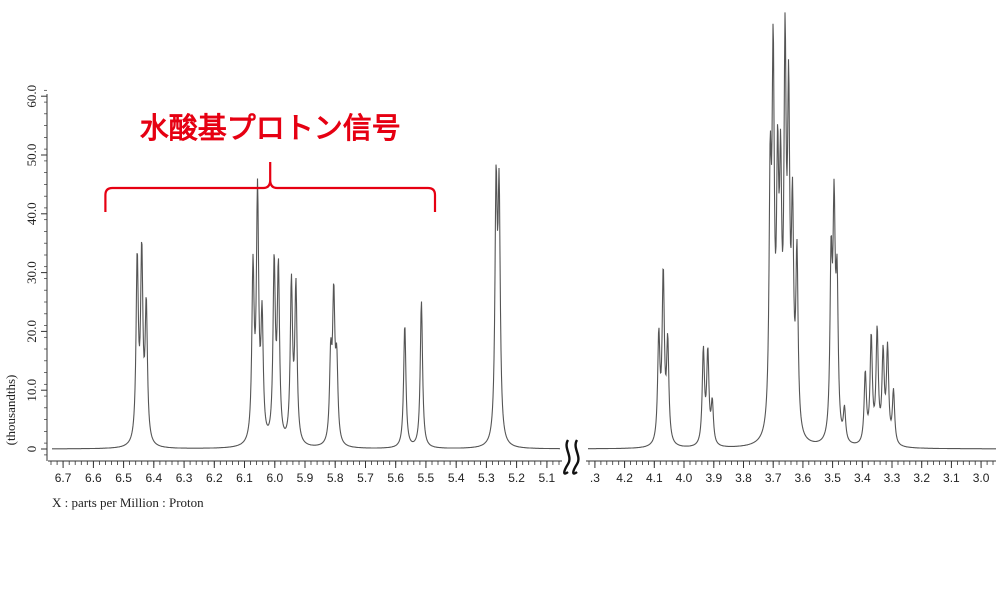 The image size is (1000, 600). I want to click on y-tick-label: 40.0, so click(31, 213).